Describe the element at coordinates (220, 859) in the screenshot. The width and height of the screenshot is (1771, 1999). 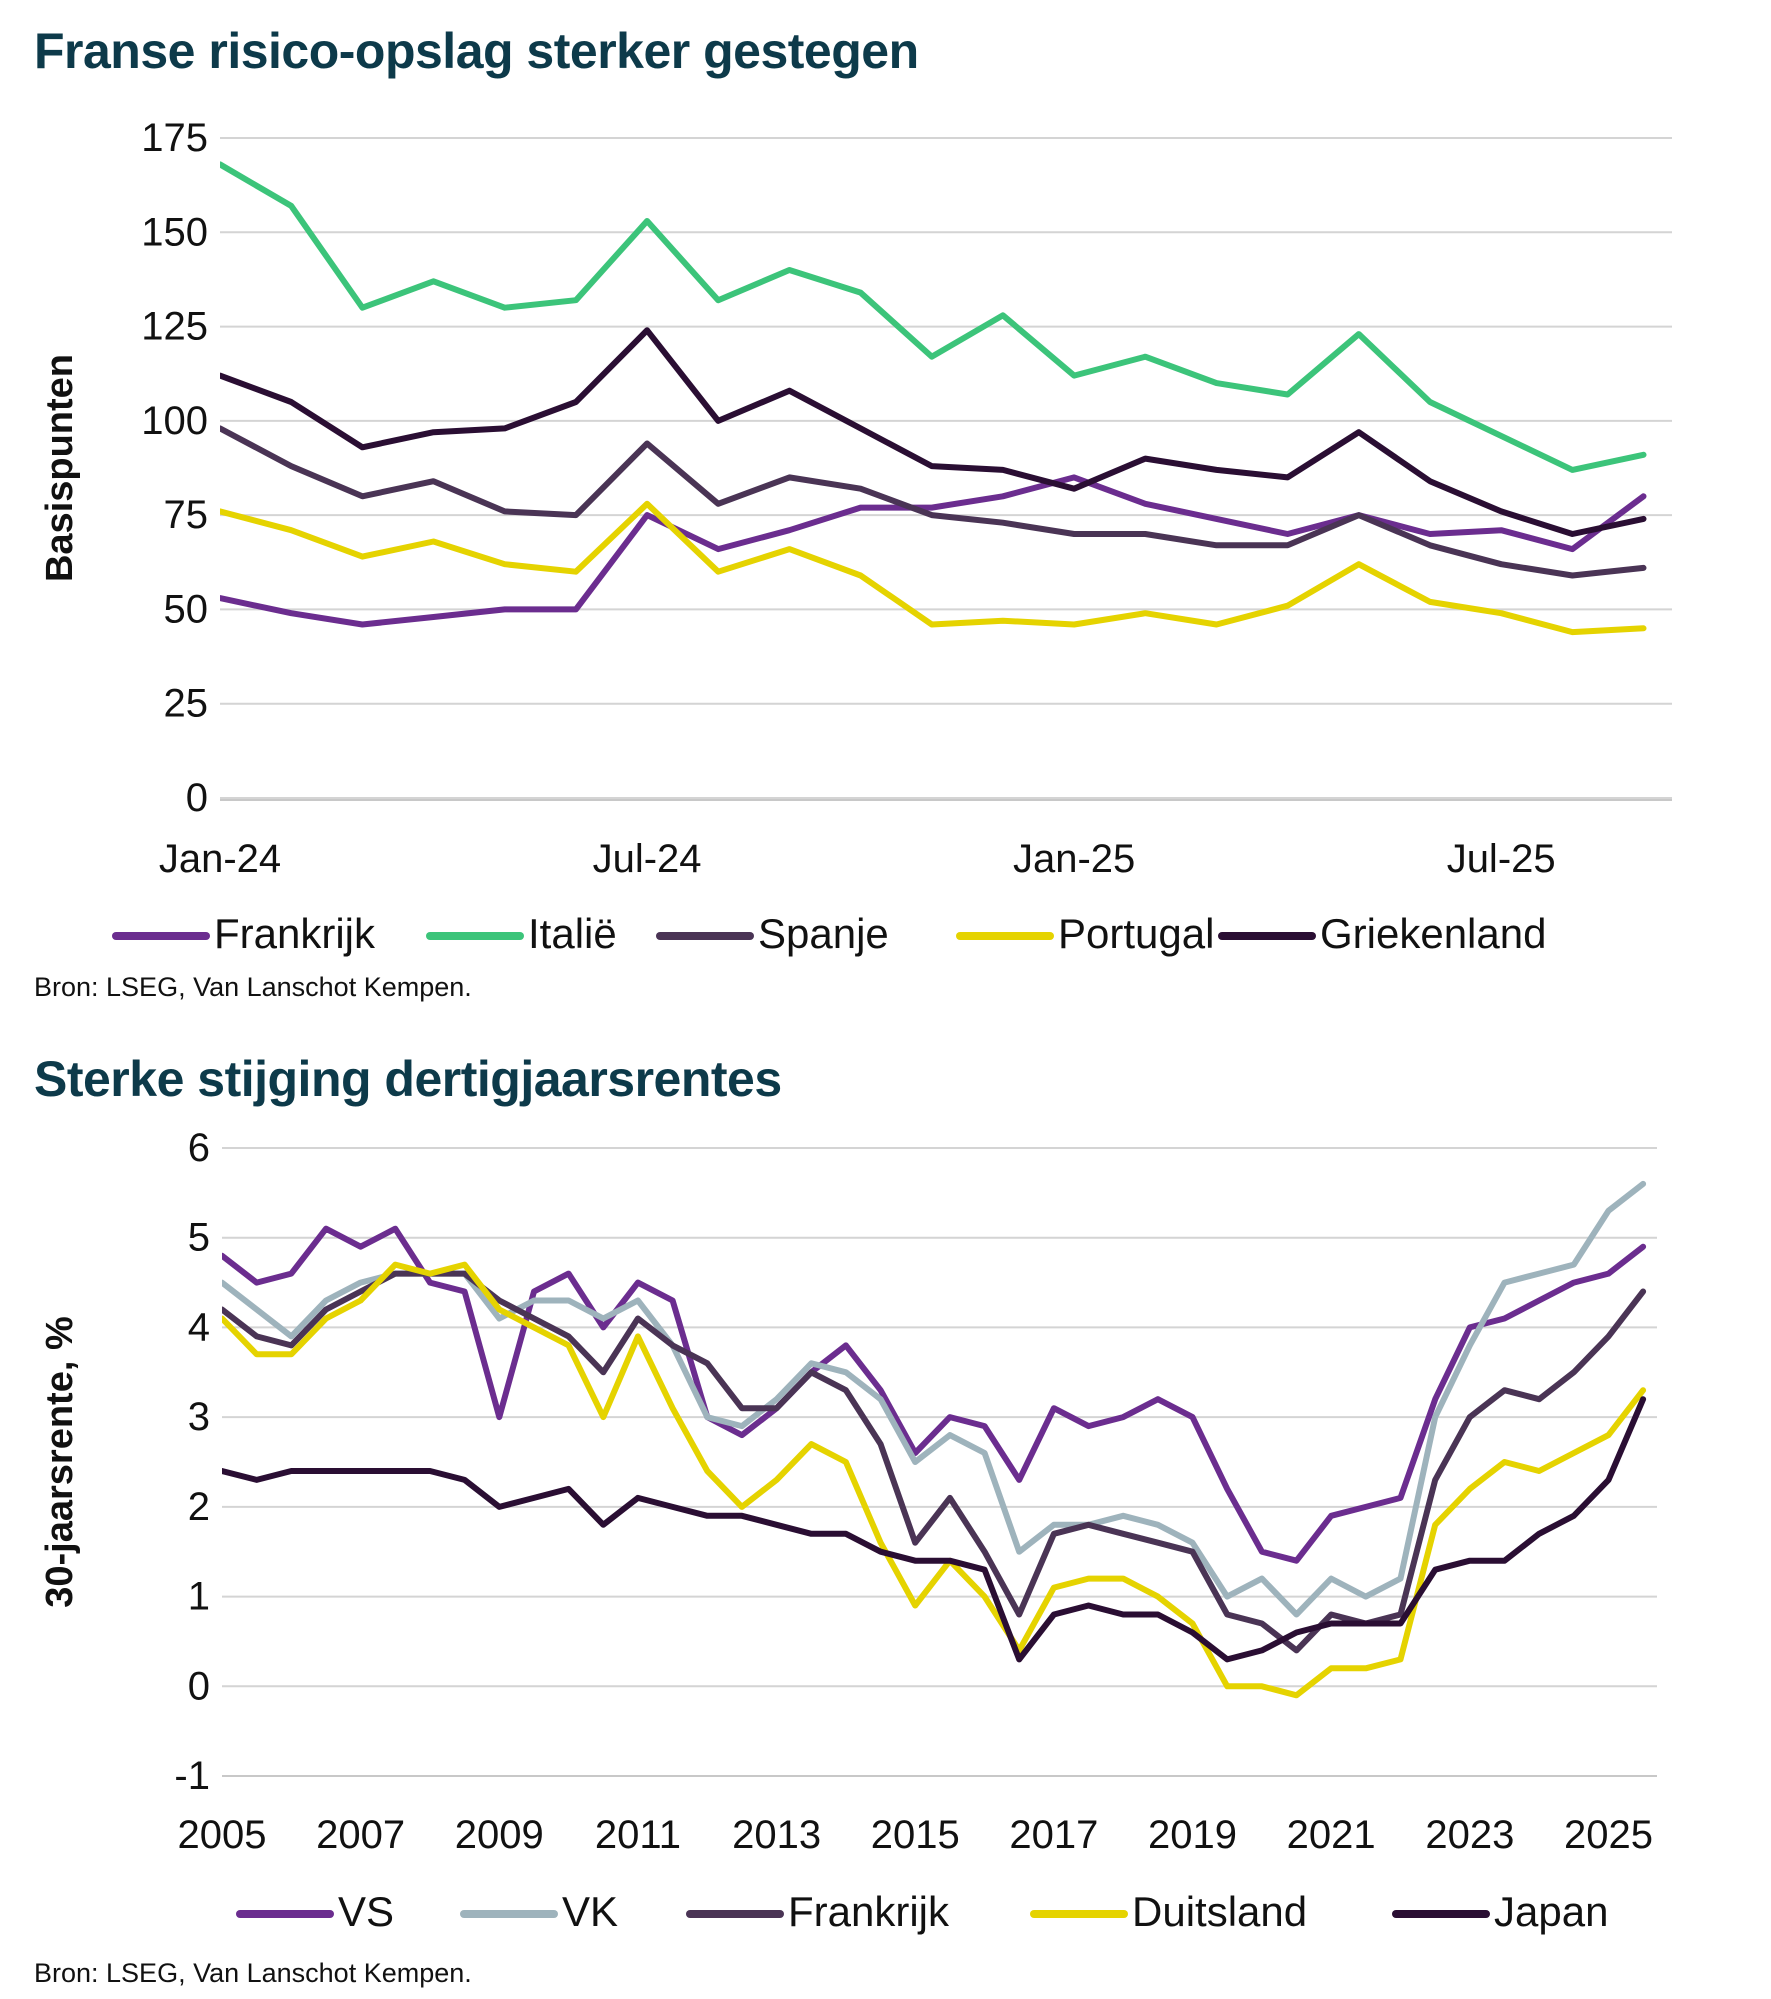
I see `x-tick-label: Jan-24` at that location.